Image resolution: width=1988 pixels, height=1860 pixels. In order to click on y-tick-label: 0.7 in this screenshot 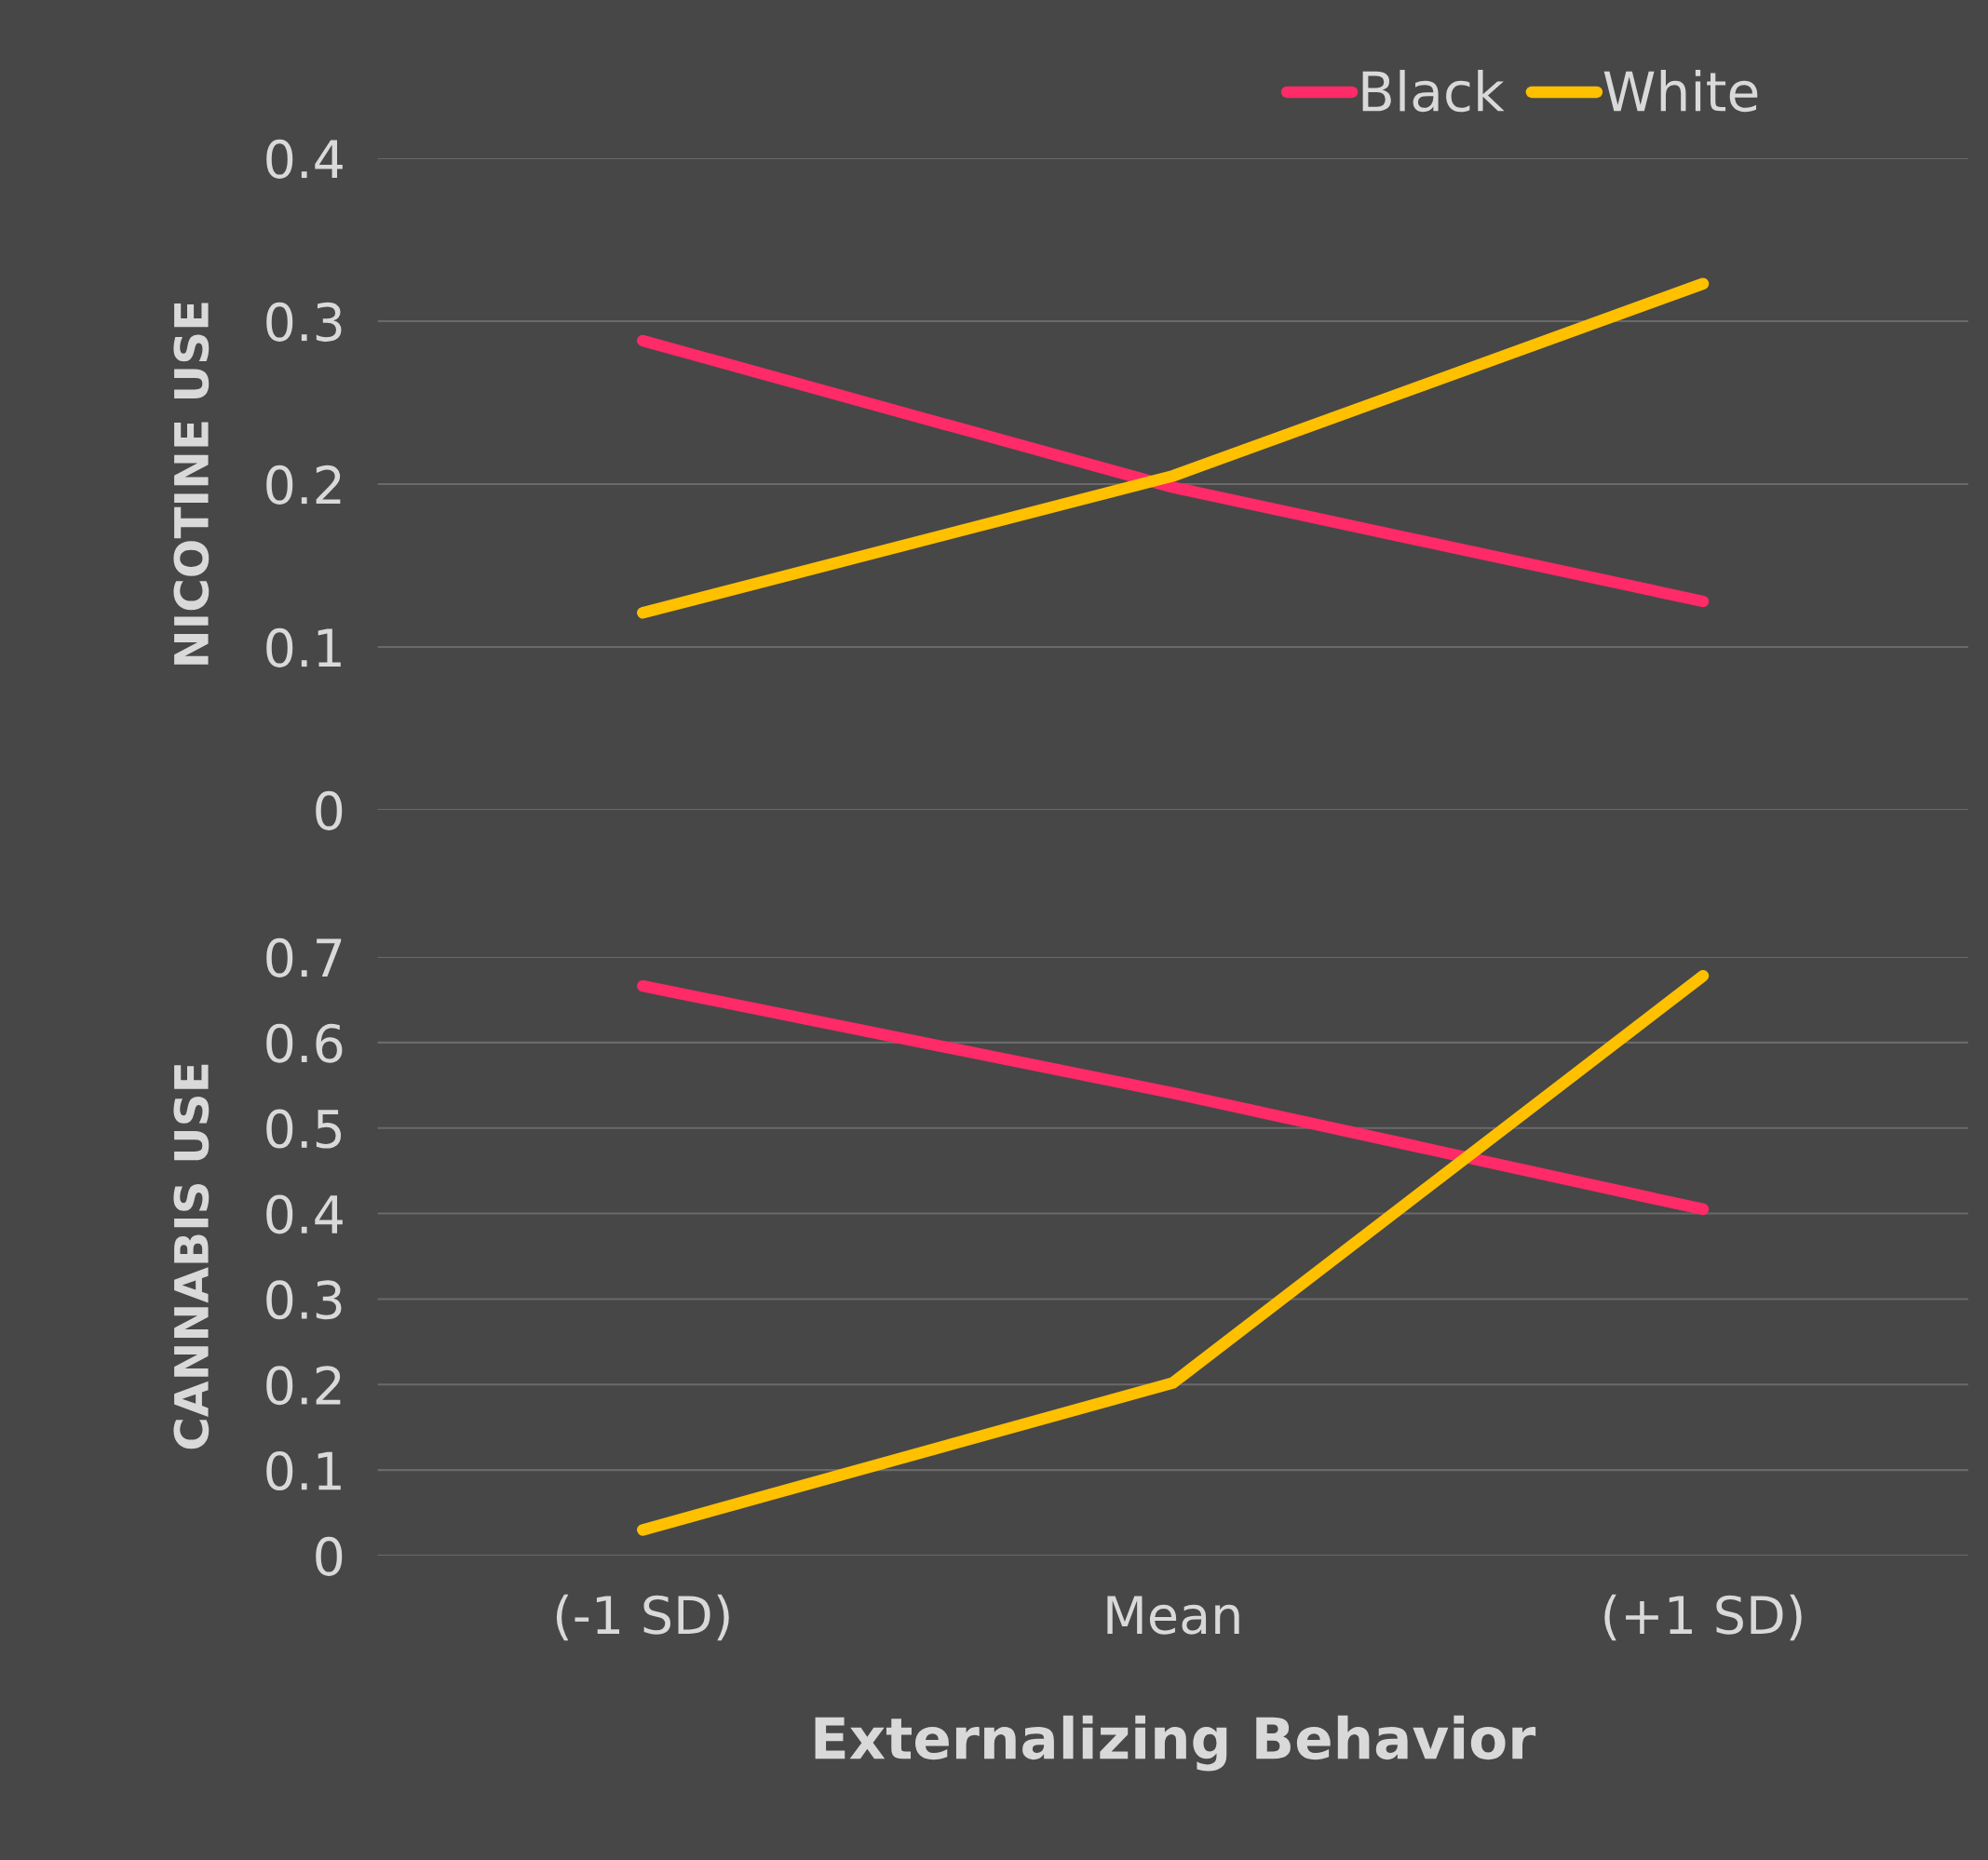, I will do `click(304, 957)`.